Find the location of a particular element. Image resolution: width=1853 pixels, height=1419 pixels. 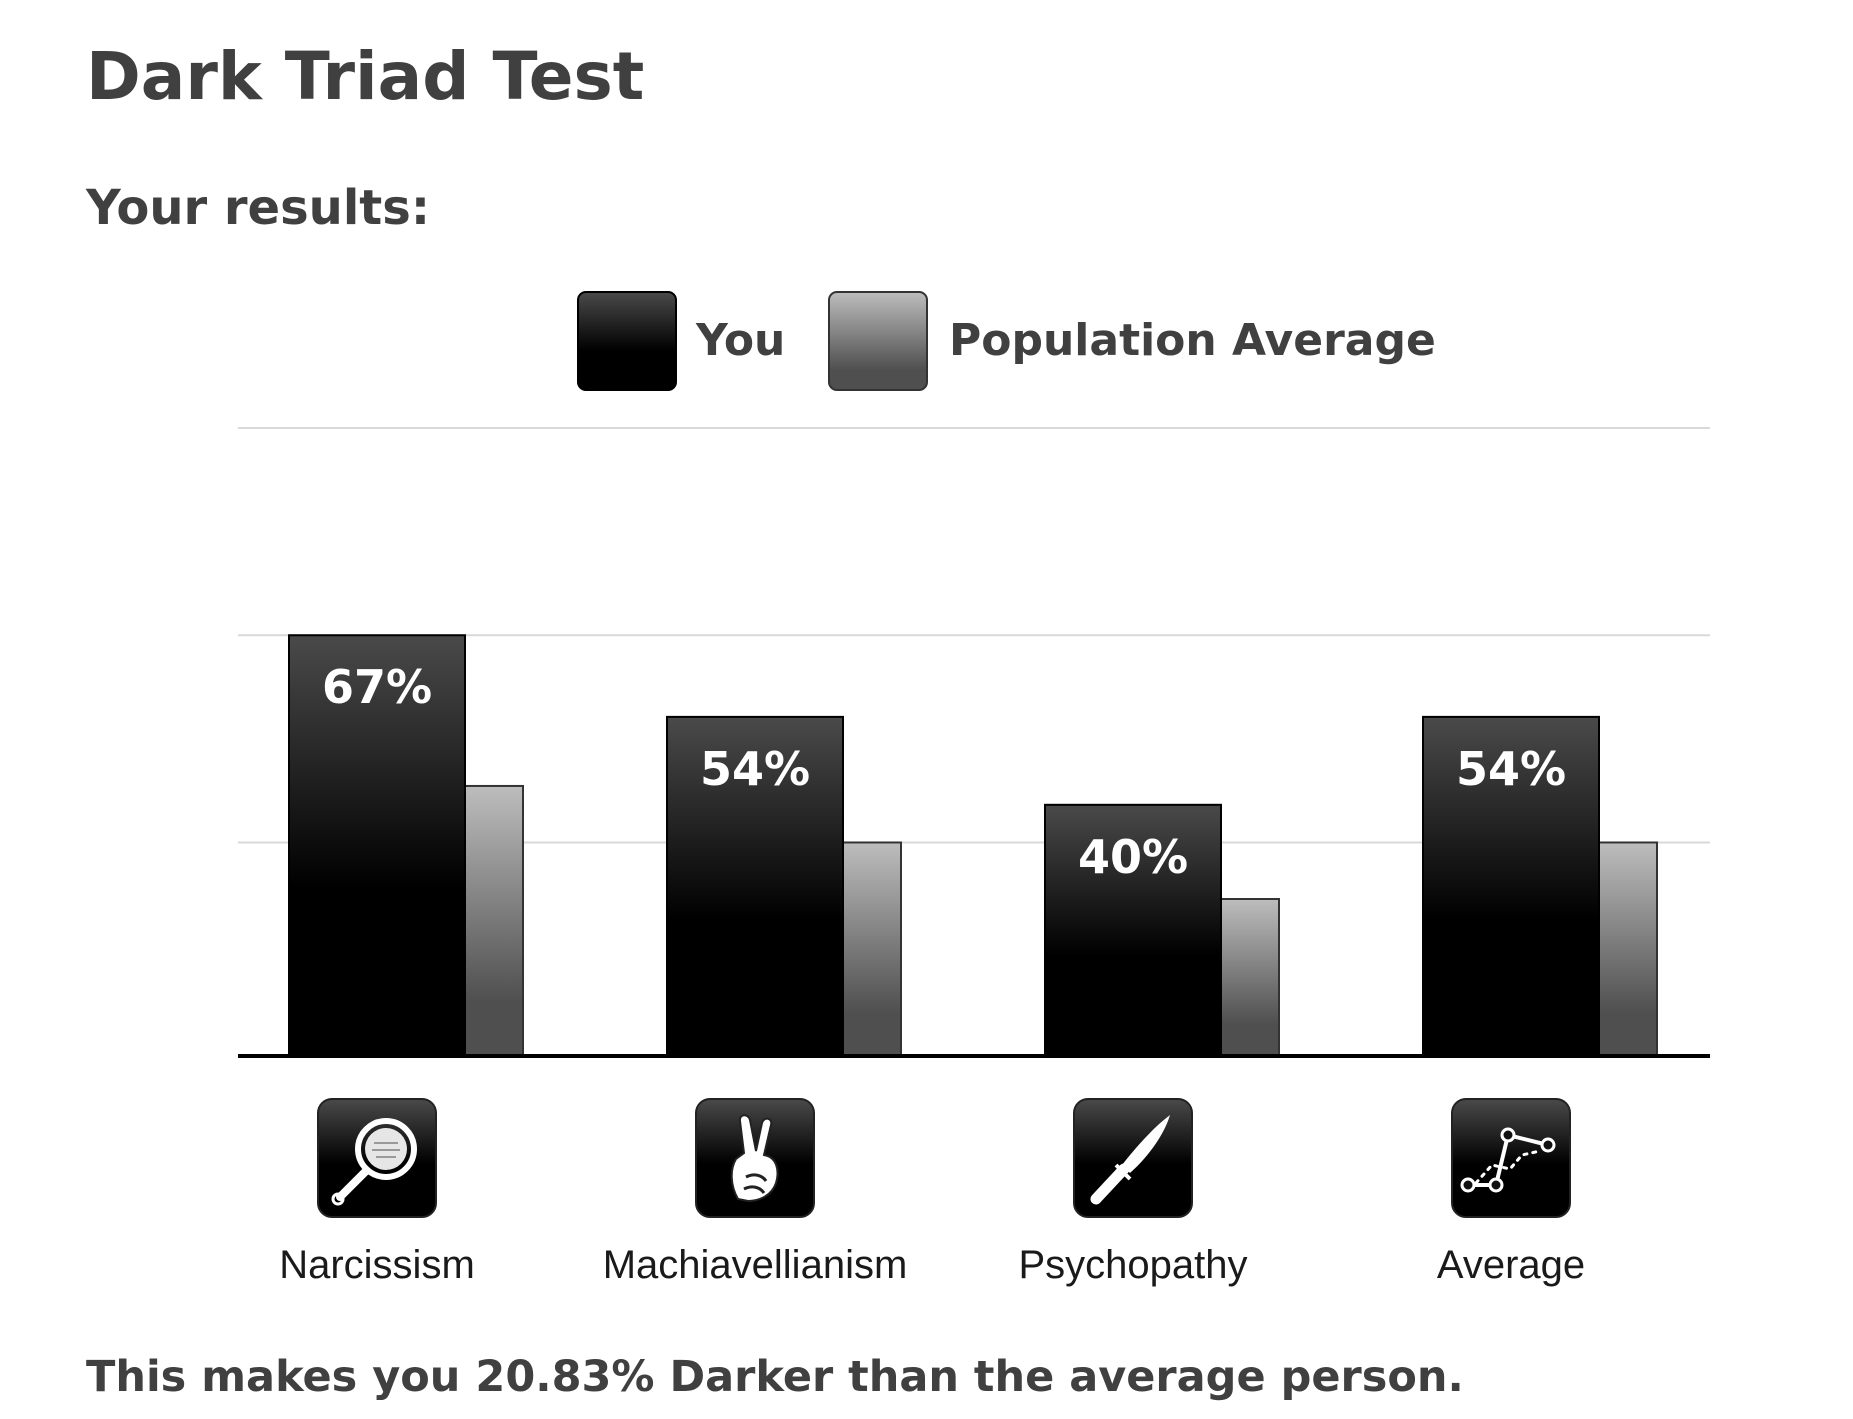

hand-mirror-icon is located at coordinates (377, 1158).